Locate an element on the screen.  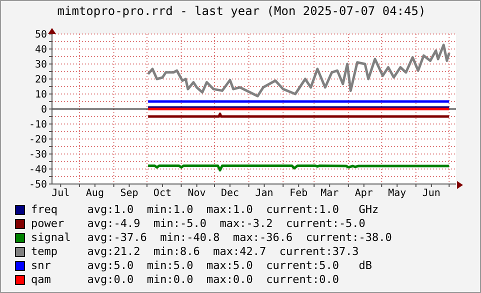
x-tick-label: May is located at coordinates (397, 194).